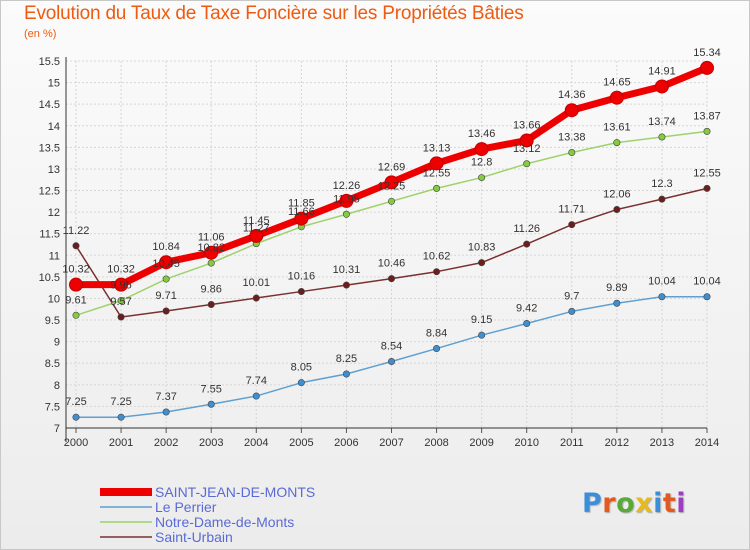  I want to click on x-tick-label: 2014, so click(707, 443).